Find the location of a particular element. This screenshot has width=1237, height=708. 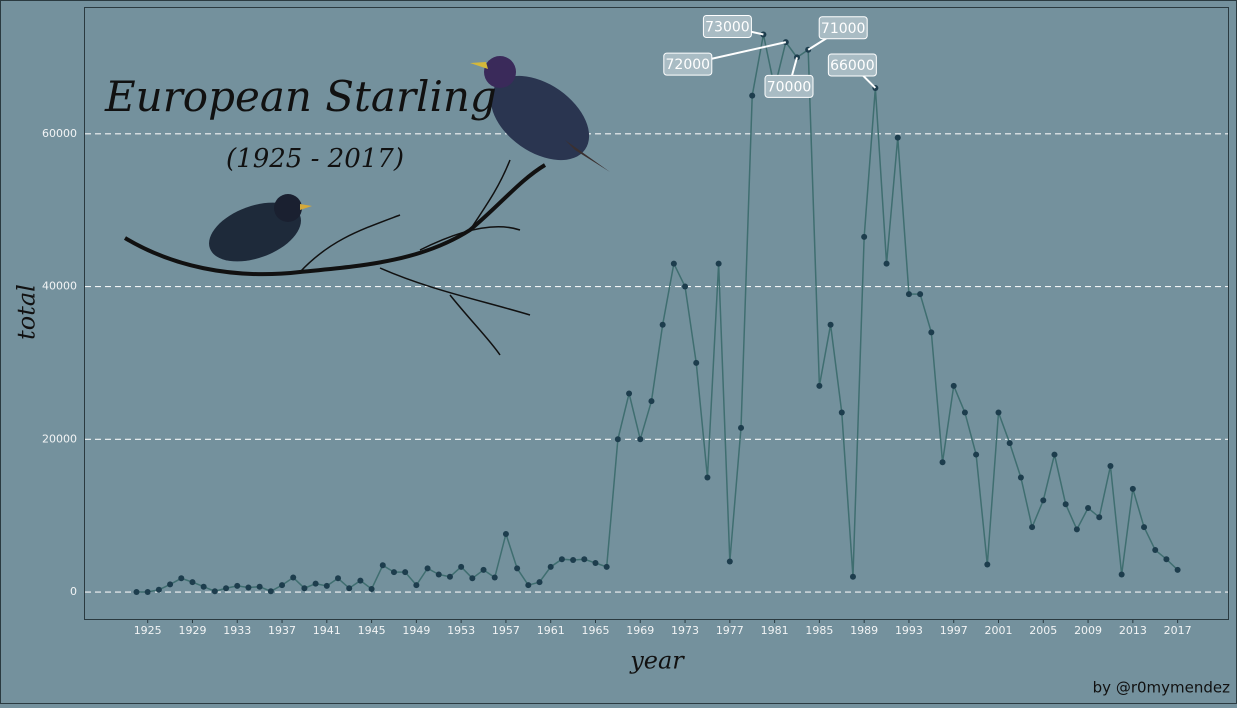

x-tick-label: 1961 is located at coordinates (551, 630).